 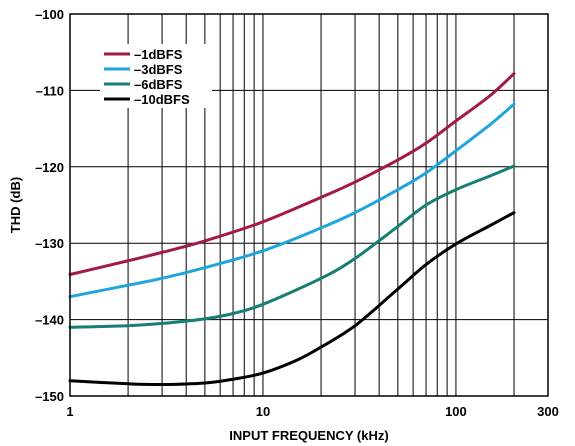 What do you see at coordinates (158, 54) in the screenshot?
I see `legend-label: –1dBFS` at bounding box center [158, 54].